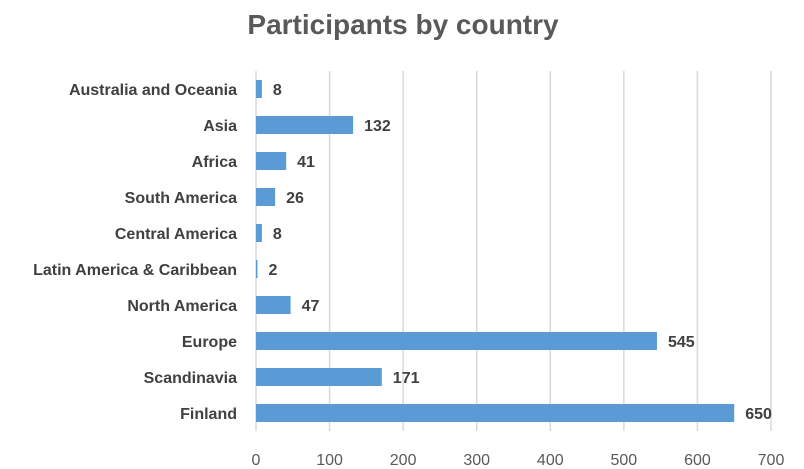 The height and width of the screenshot is (469, 804). What do you see at coordinates (624, 460) in the screenshot?
I see `x-tick-label: 500` at bounding box center [624, 460].